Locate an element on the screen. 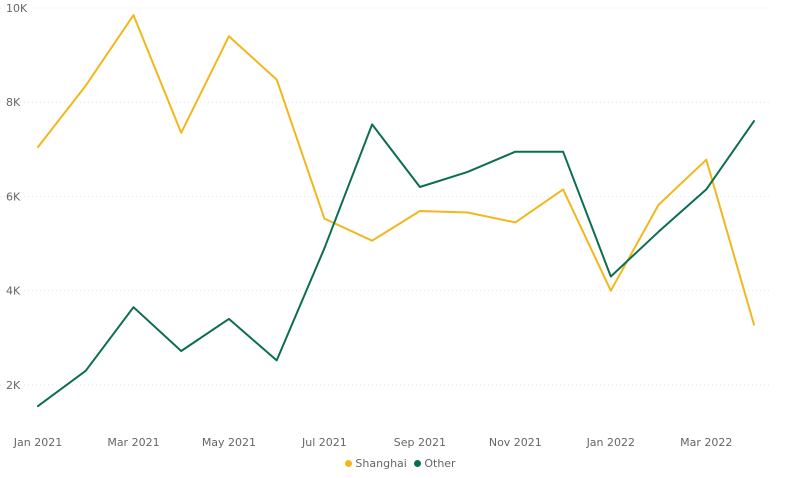  x-tick-label: Mar 2022 is located at coordinates (706, 442).